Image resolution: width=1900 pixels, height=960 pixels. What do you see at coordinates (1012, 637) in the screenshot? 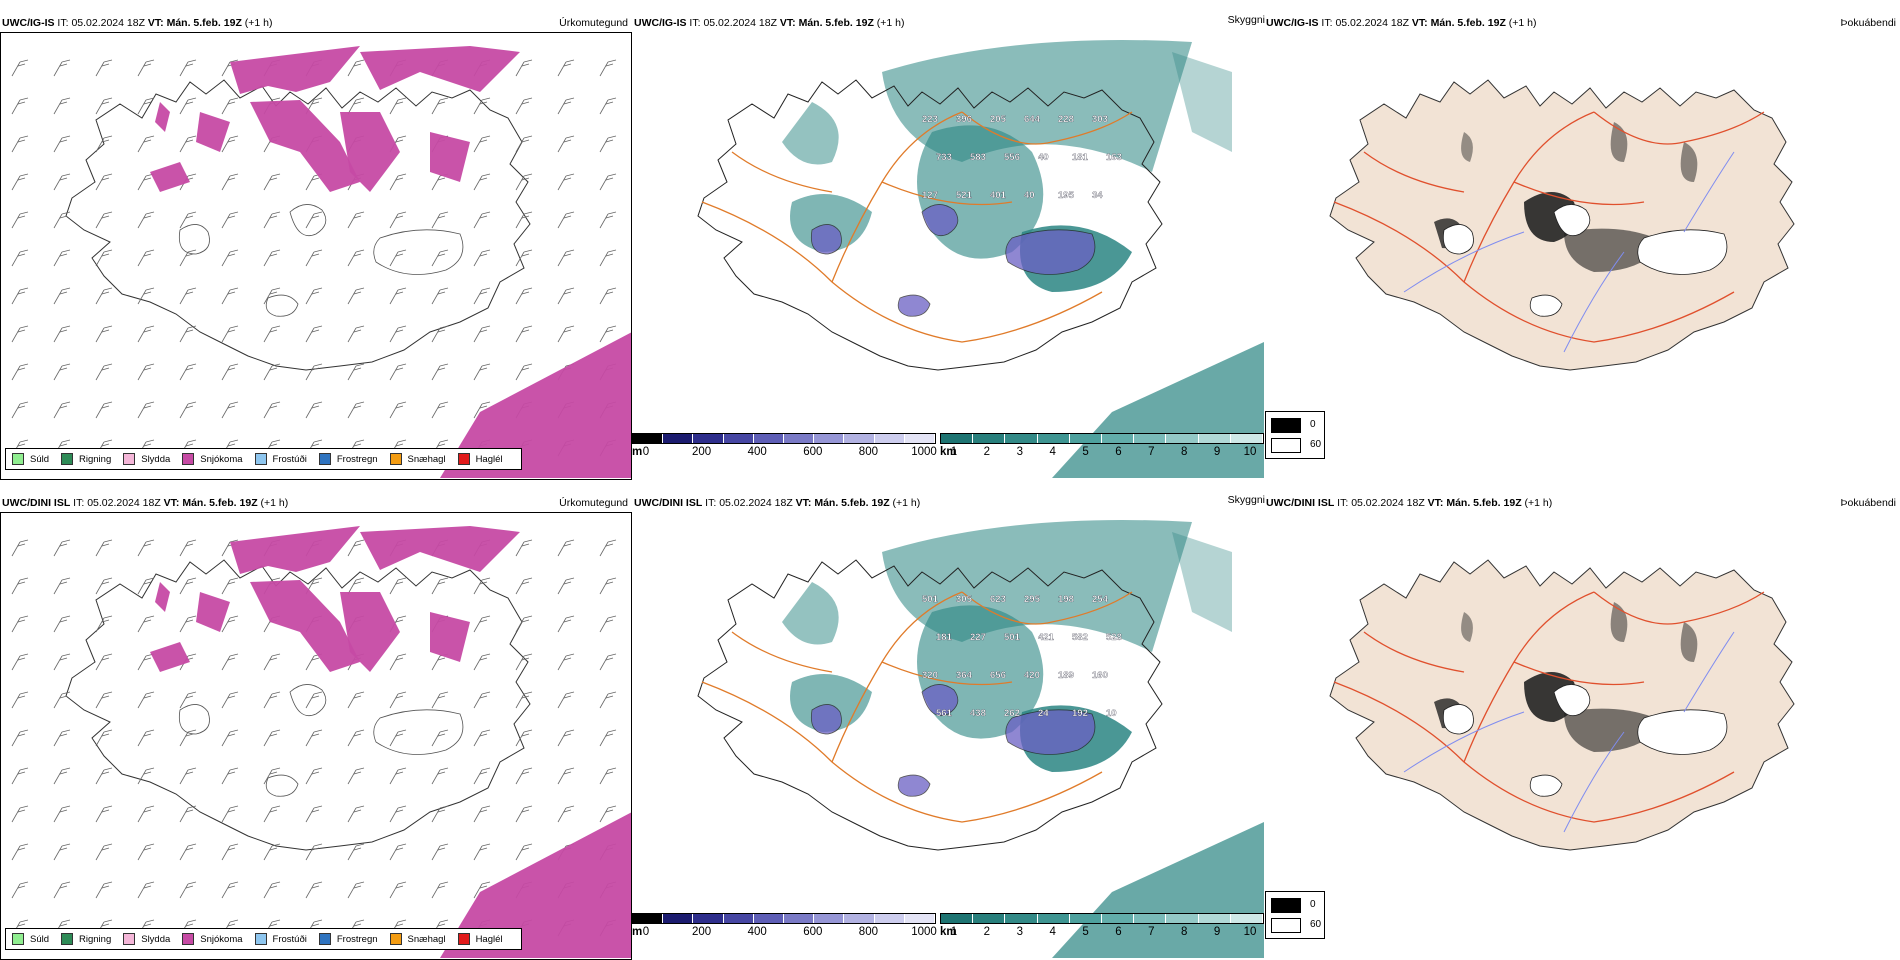
I see `cloud-base-label: 501` at bounding box center [1012, 637].